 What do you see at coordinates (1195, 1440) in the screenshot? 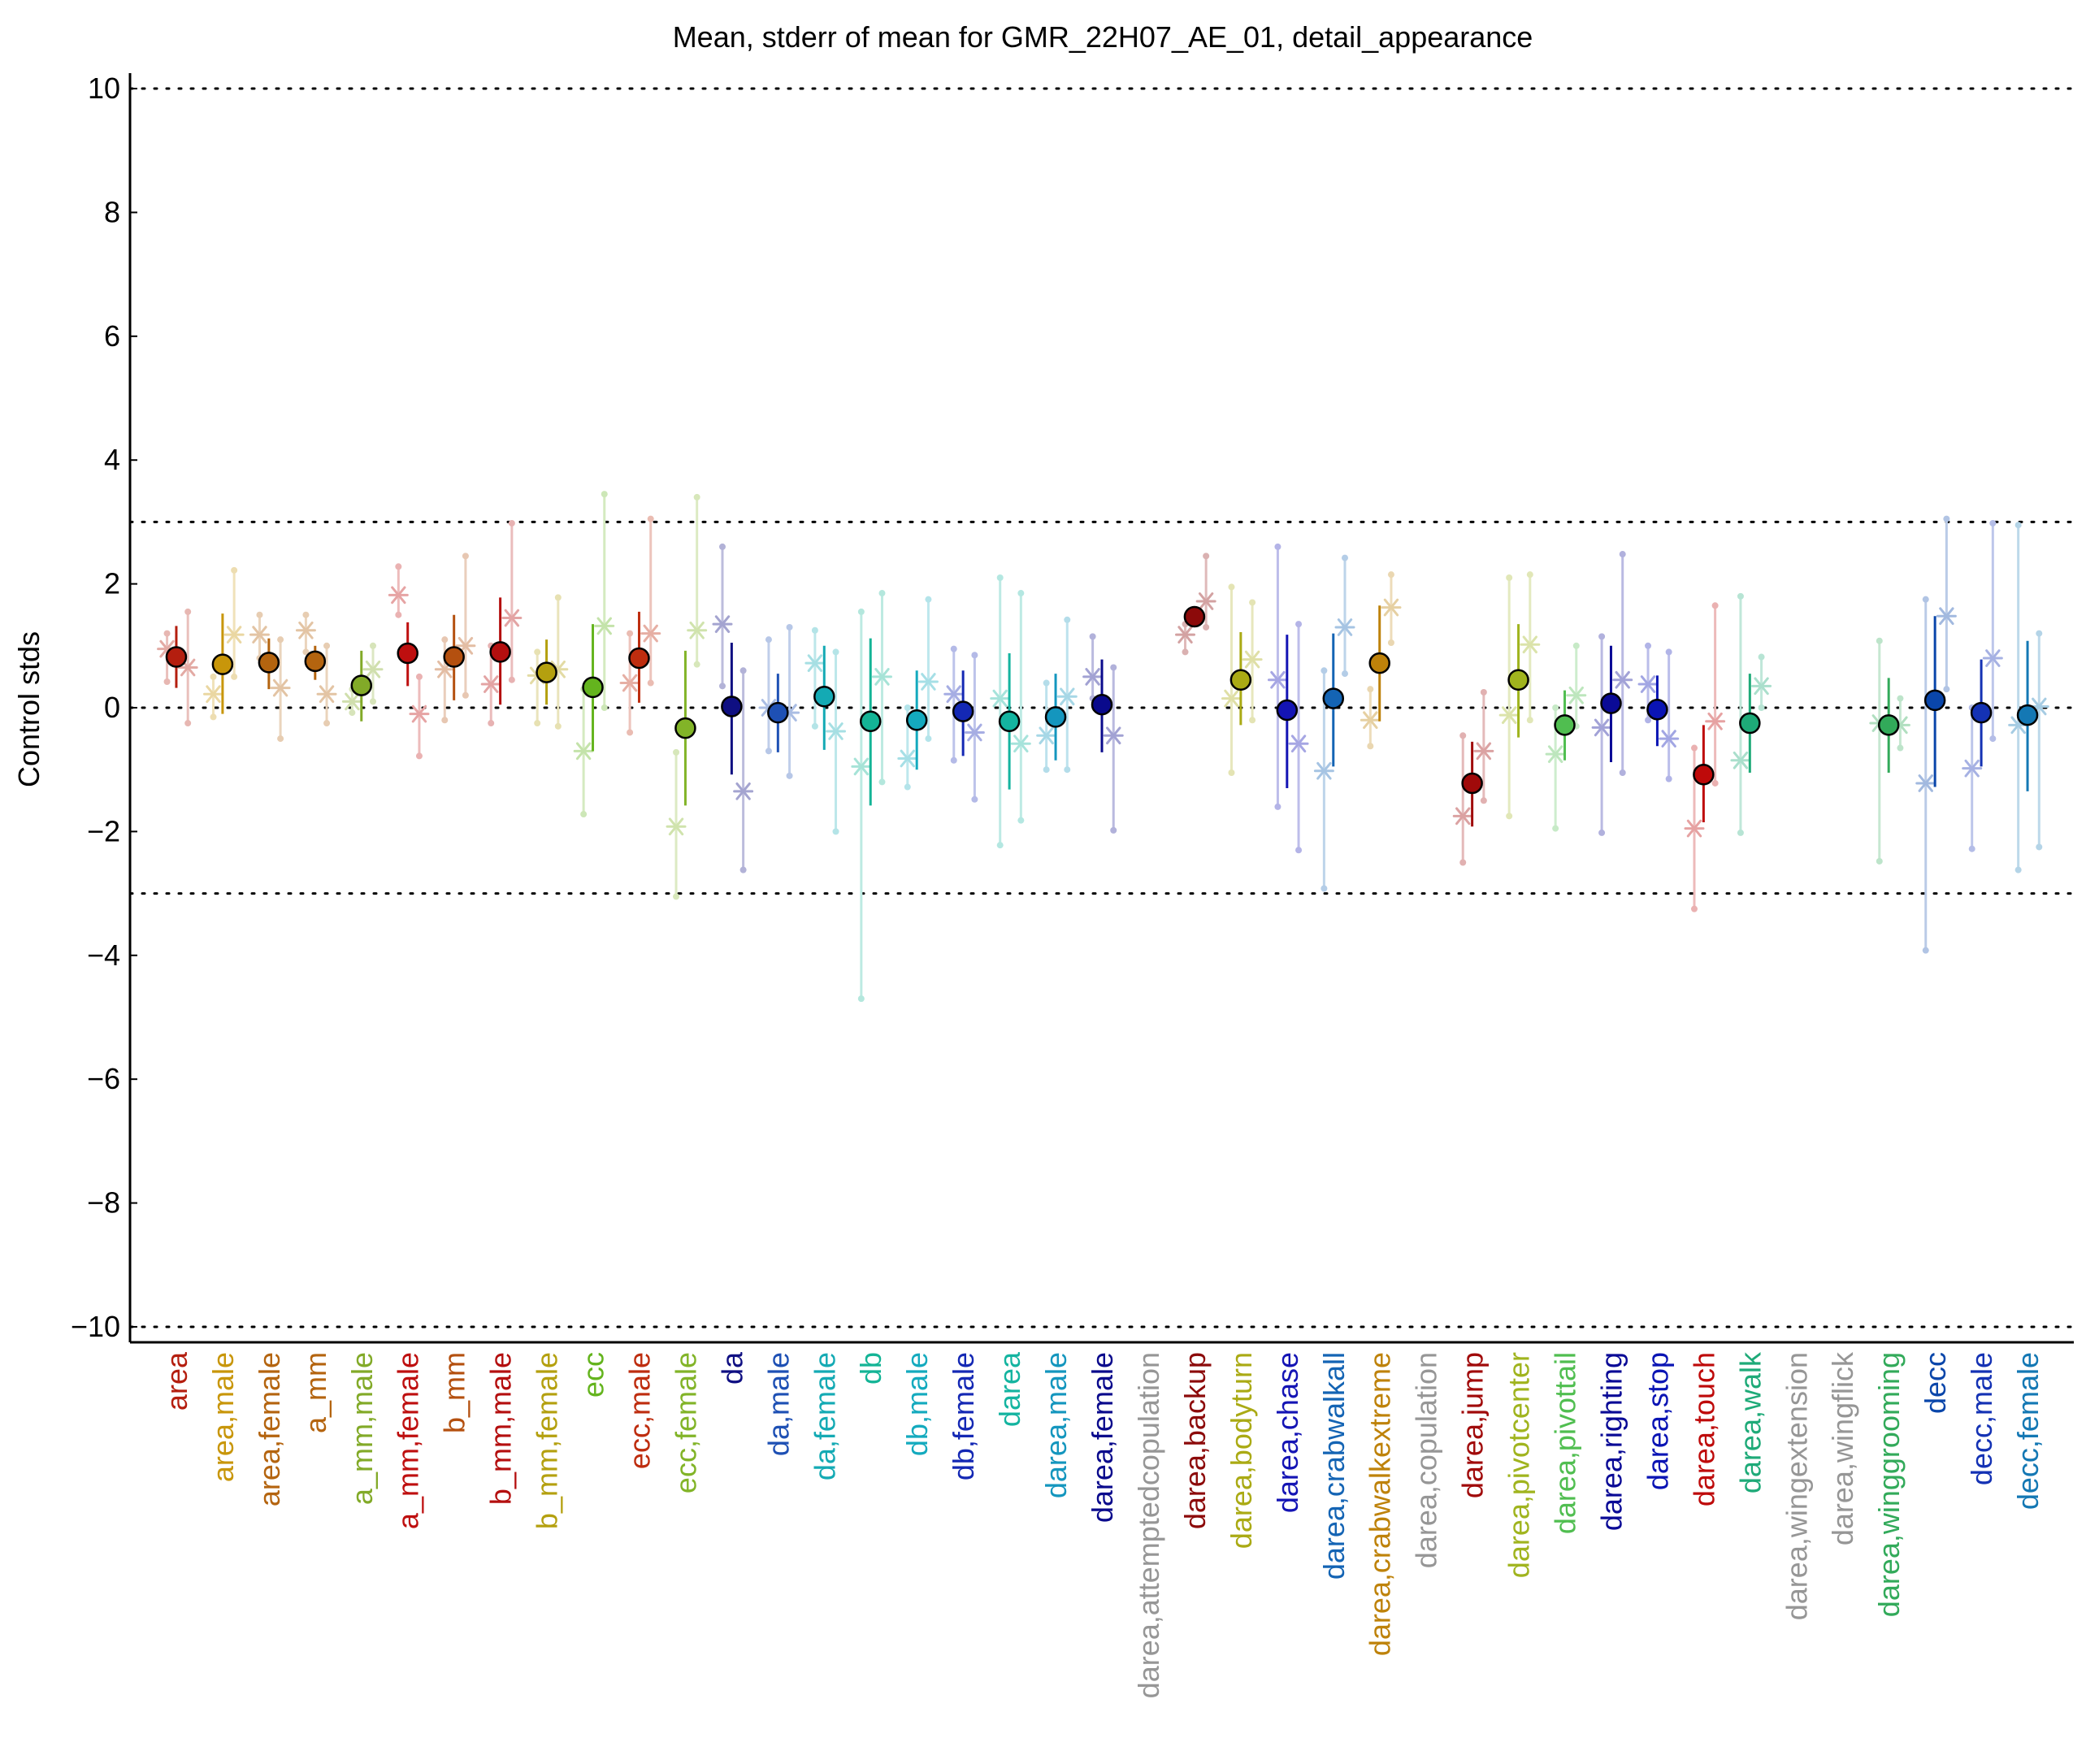
I see `x-tick-label: darea,backup` at bounding box center [1195, 1440].